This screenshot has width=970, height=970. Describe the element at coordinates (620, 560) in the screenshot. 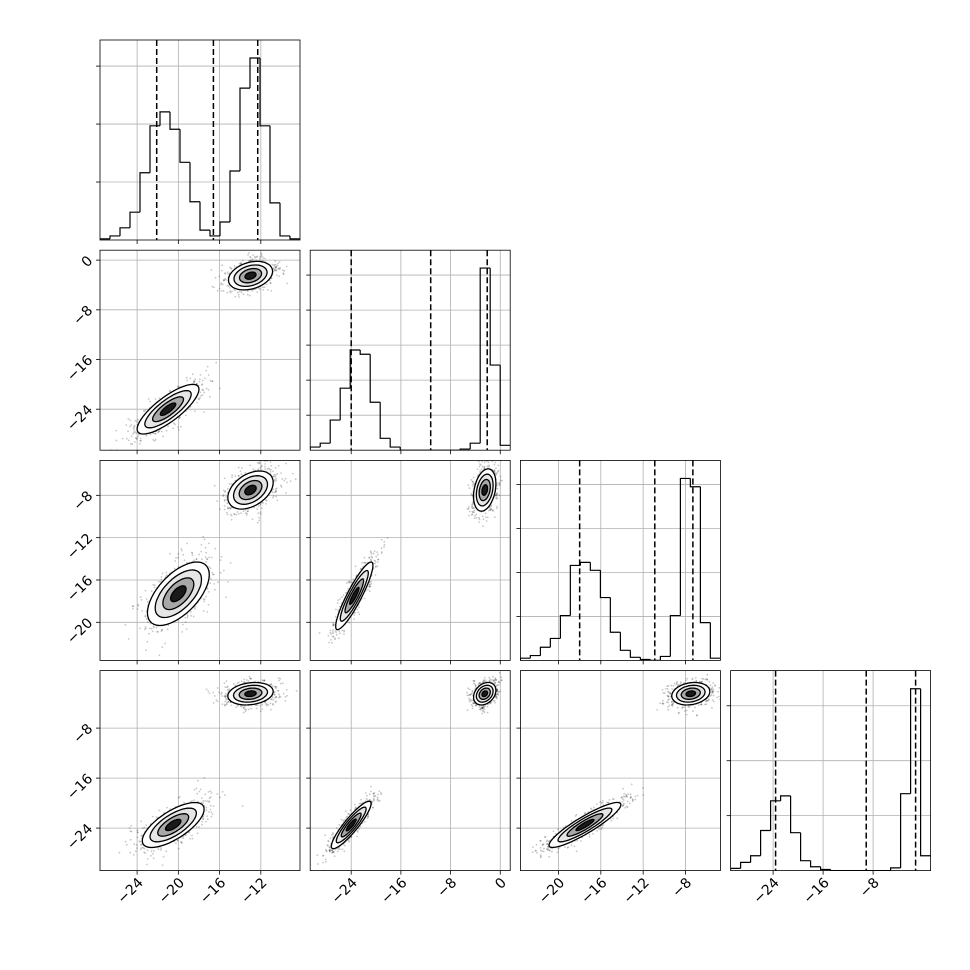

I see `histogram-panel` at that location.